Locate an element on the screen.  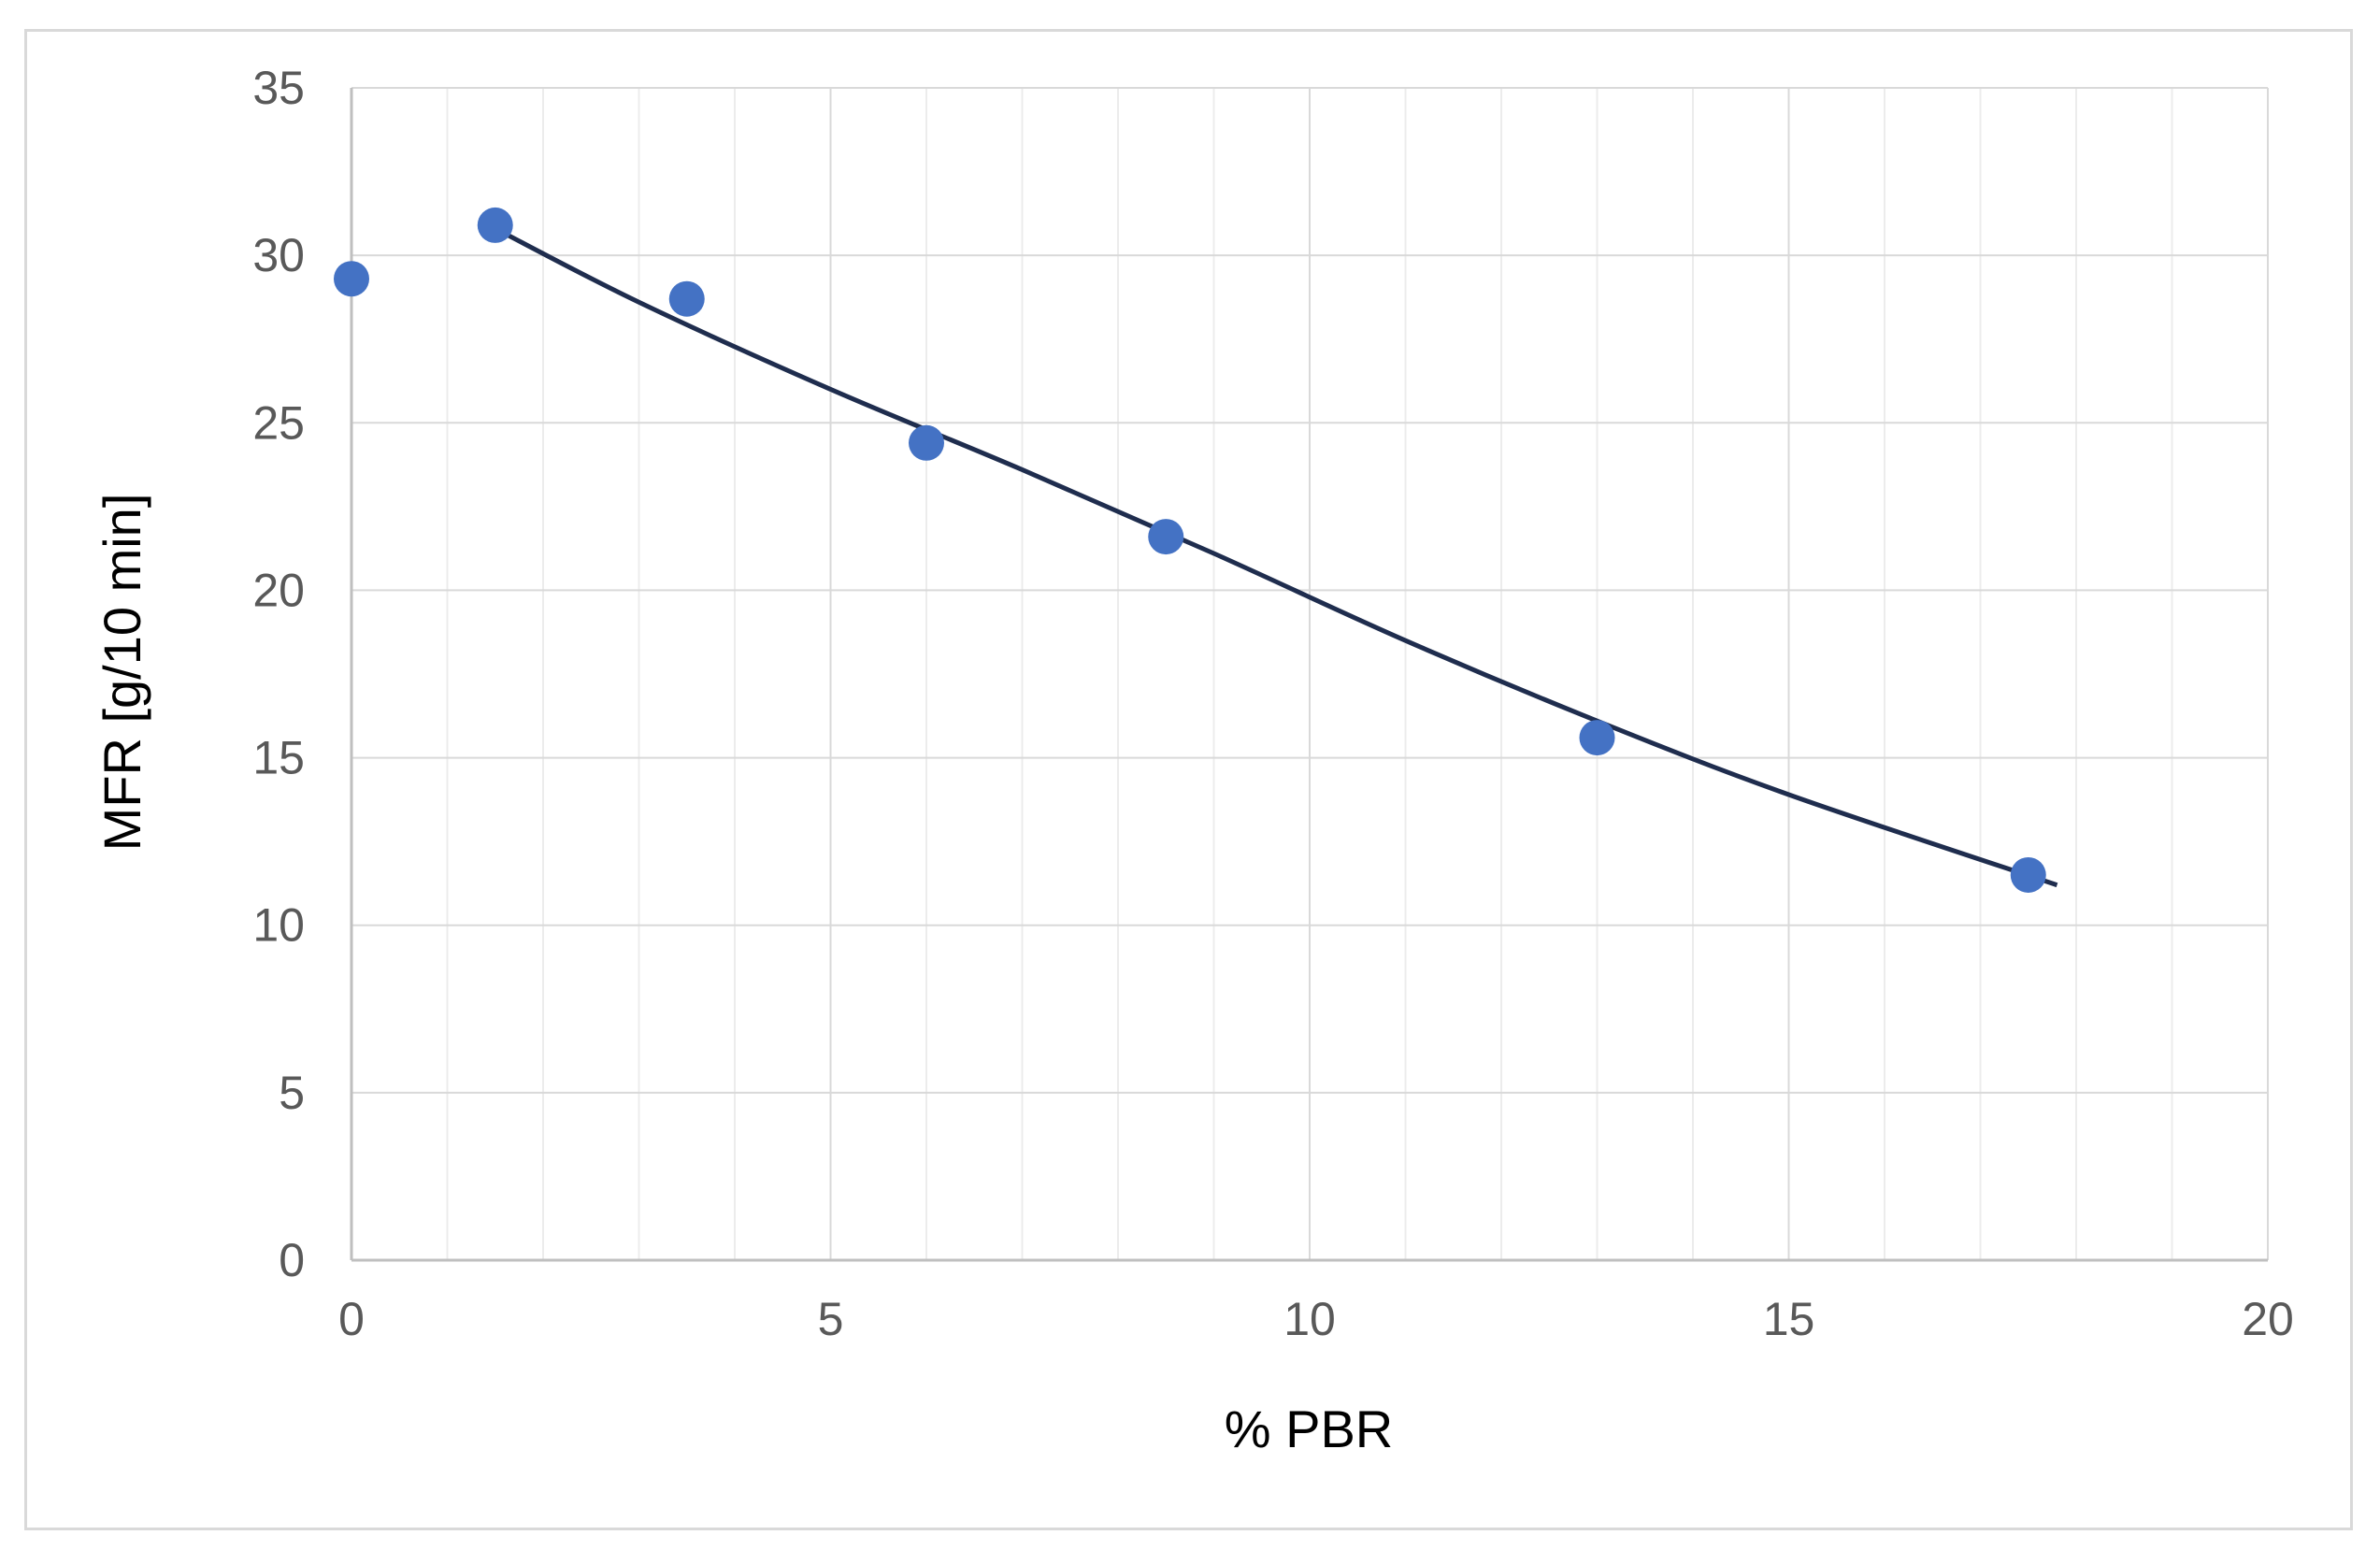
y-tick-label: 5 is located at coordinates (292, 1093).